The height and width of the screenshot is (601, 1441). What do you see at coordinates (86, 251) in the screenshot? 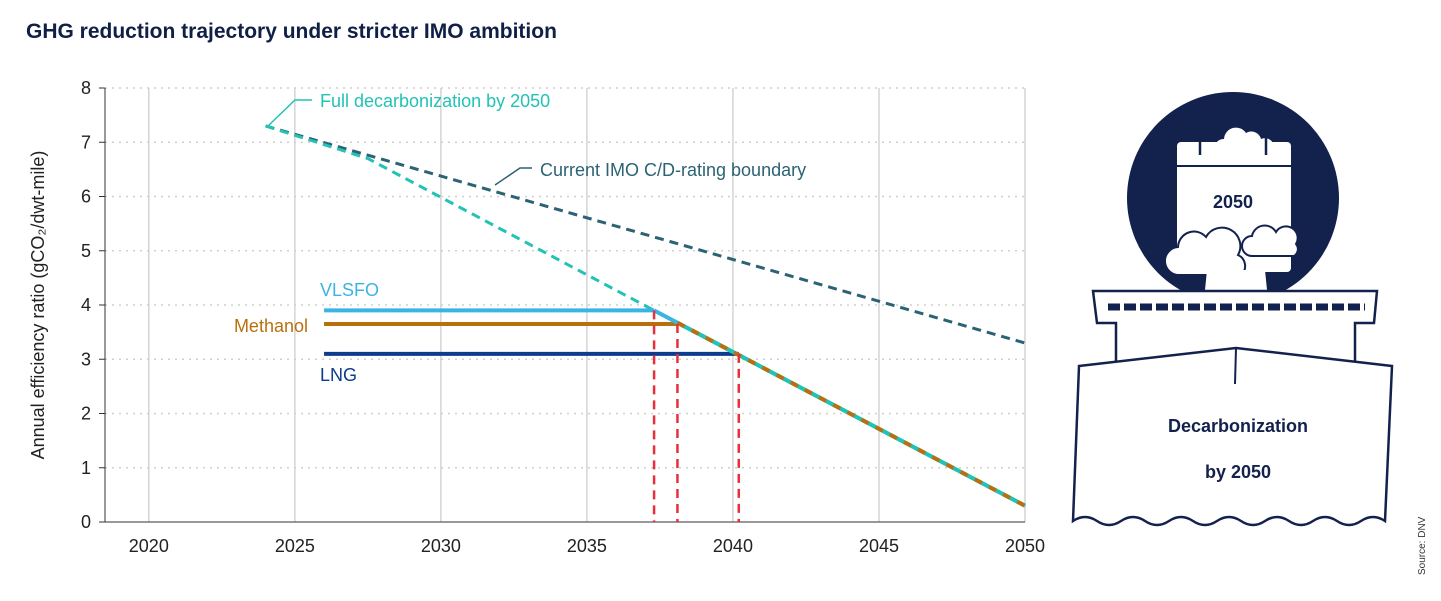
I see `y-tick-label: 5` at bounding box center [86, 251].